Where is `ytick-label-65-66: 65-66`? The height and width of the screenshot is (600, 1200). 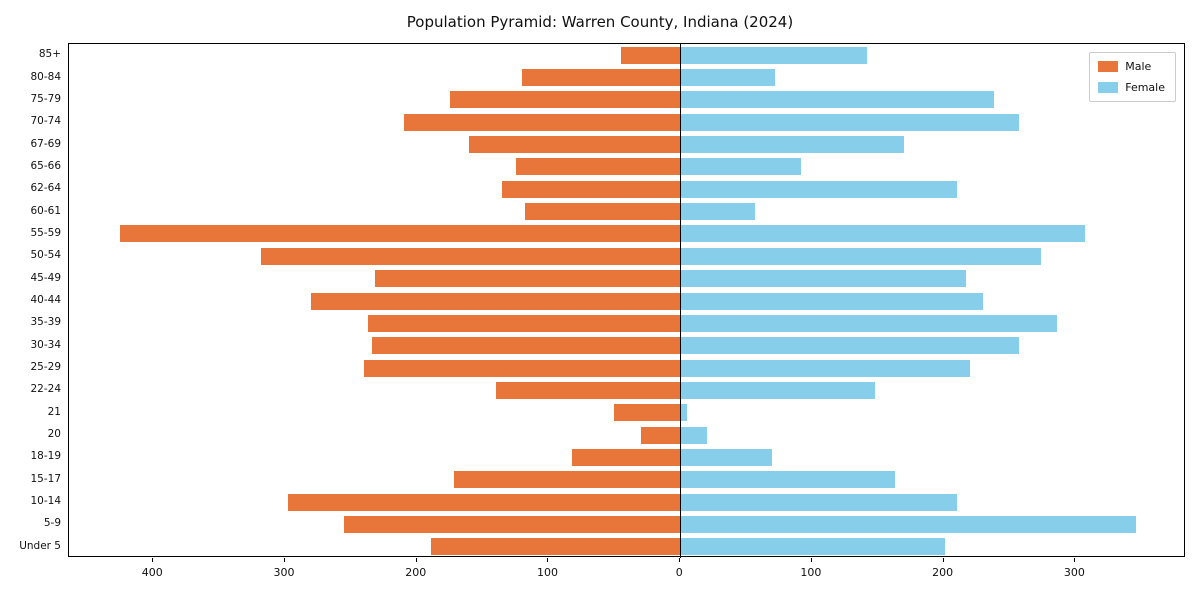 ytick-label-65-66: 65-66 is located at coordinates (45, 165).